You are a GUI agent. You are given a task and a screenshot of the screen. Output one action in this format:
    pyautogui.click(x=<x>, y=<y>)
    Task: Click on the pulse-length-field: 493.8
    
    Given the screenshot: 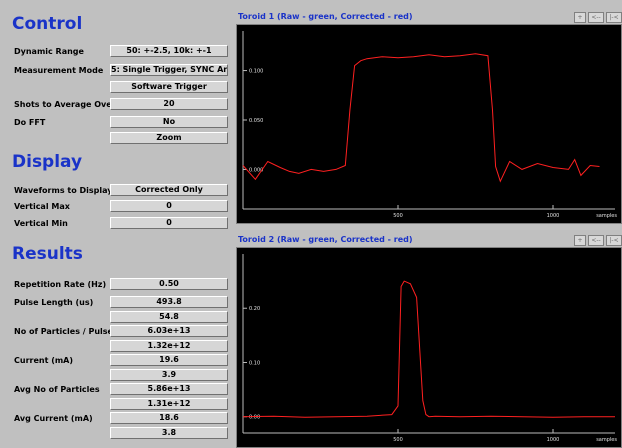 What is the action you would take?
    pyautogui.click(x=169, y=302)
    